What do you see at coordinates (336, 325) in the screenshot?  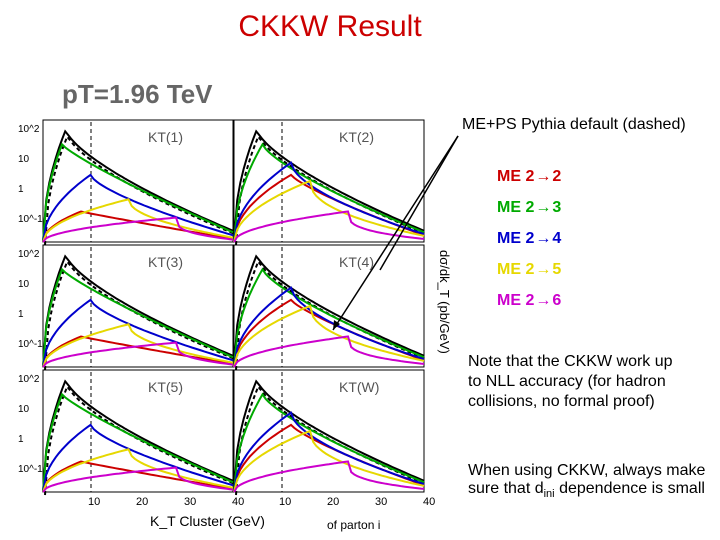 I see `arrow-head` at bounding box center [336, 325].